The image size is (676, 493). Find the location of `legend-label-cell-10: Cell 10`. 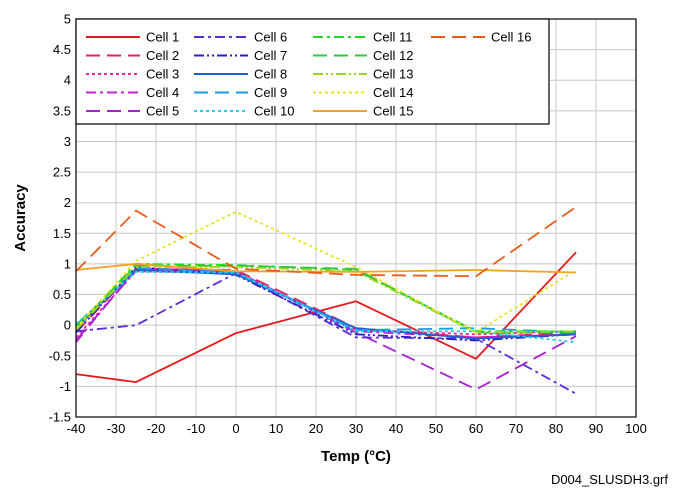

legend-label-cell-10: Cell 10 is located at coordinates (274, 111).